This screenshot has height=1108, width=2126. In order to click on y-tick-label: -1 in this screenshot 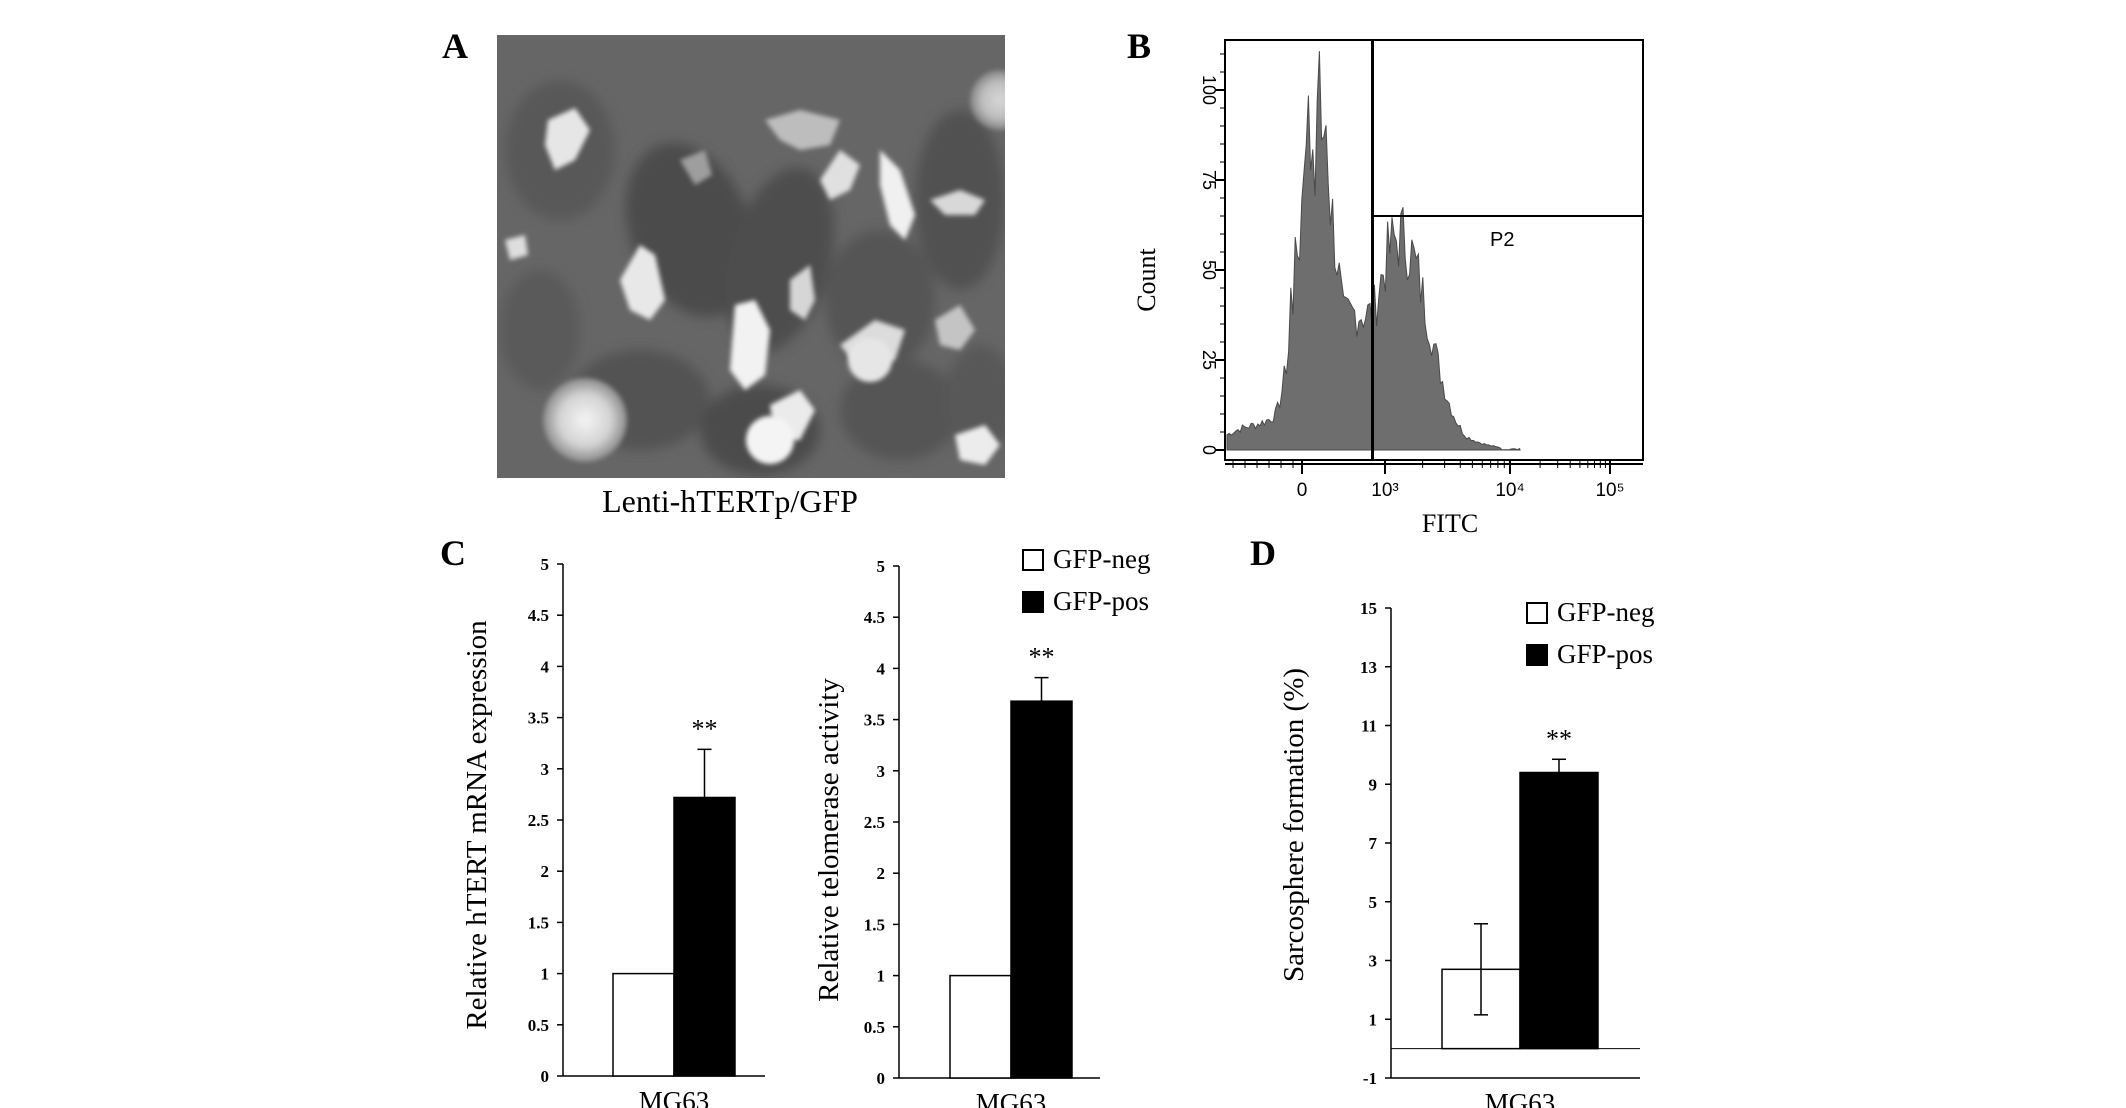, I will do `click(1370, 1078)`.